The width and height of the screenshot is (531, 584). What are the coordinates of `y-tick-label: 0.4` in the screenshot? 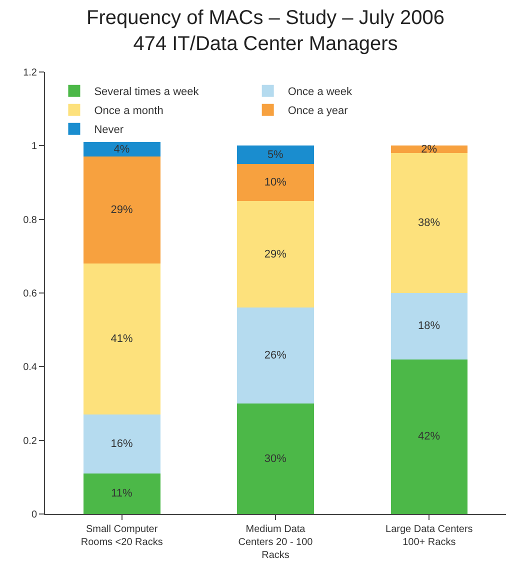 It's located at (30, 368).